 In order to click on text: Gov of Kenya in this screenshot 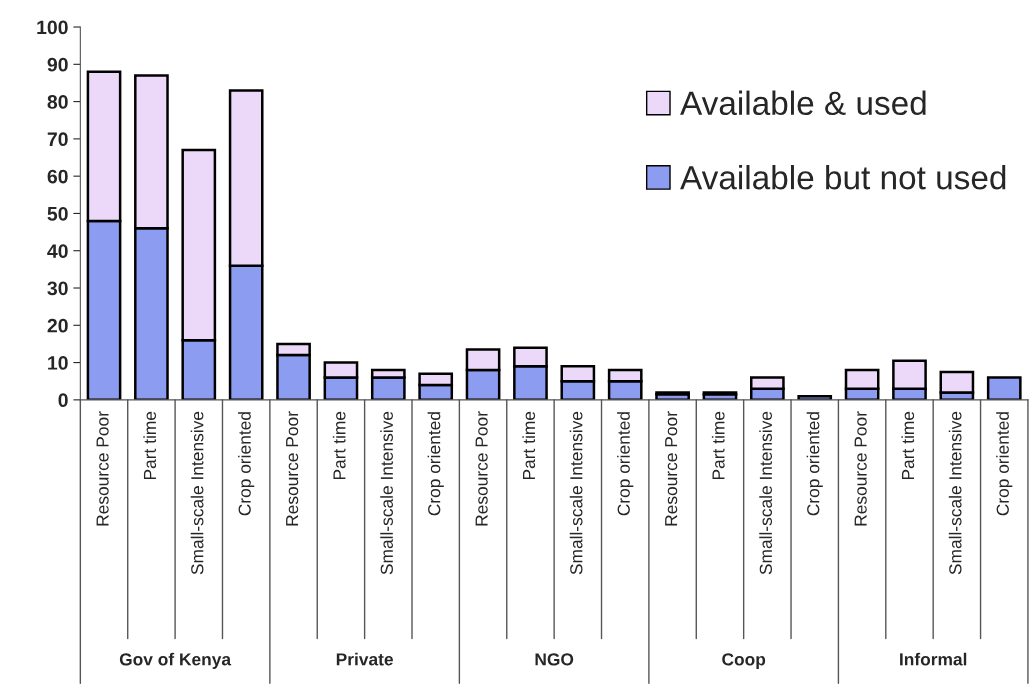, I will do `click(175, 660)`.